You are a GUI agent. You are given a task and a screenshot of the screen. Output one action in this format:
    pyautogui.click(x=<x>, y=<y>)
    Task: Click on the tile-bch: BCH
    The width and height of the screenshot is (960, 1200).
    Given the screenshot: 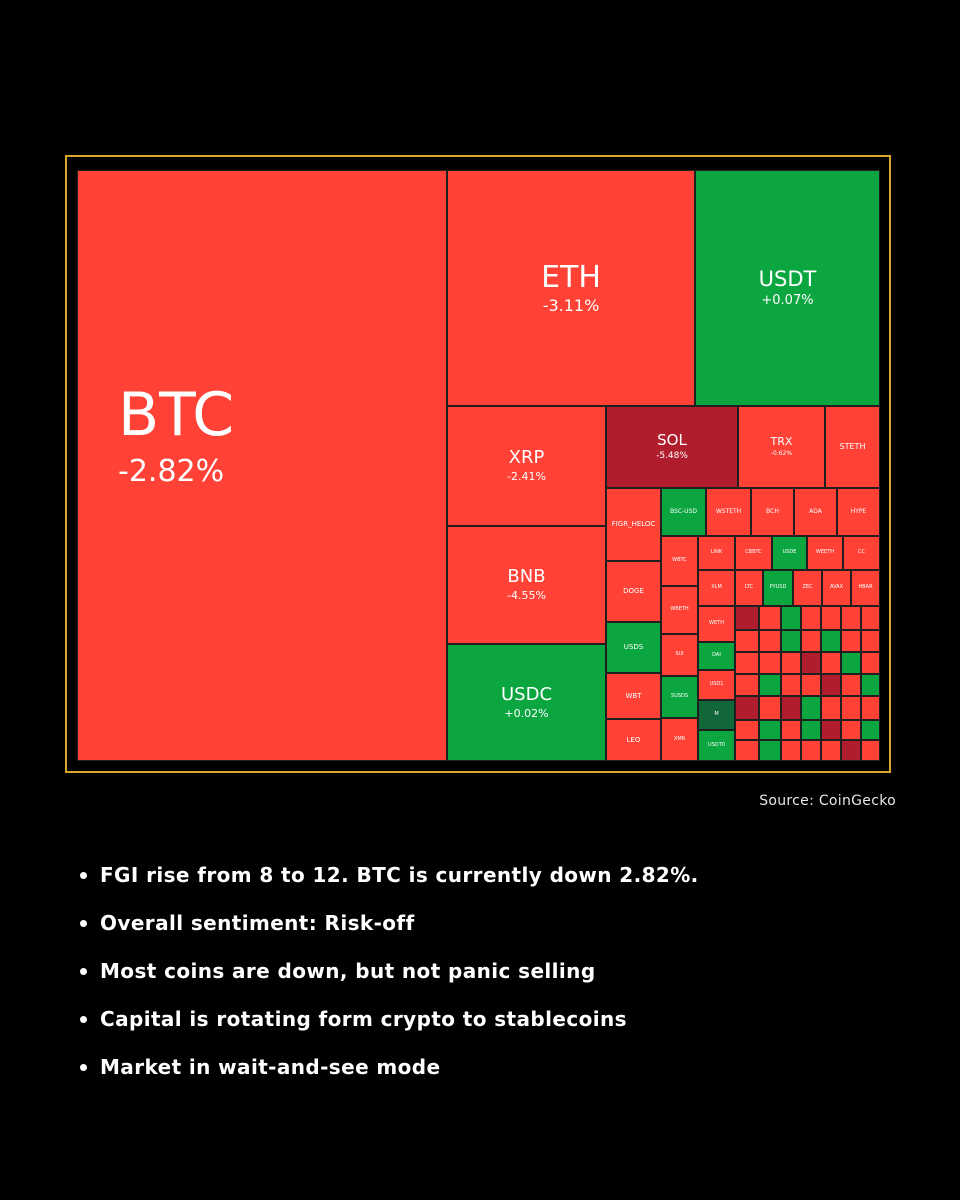 What is the action you would take?
    pyautogui.click(x=772, y=512)
    